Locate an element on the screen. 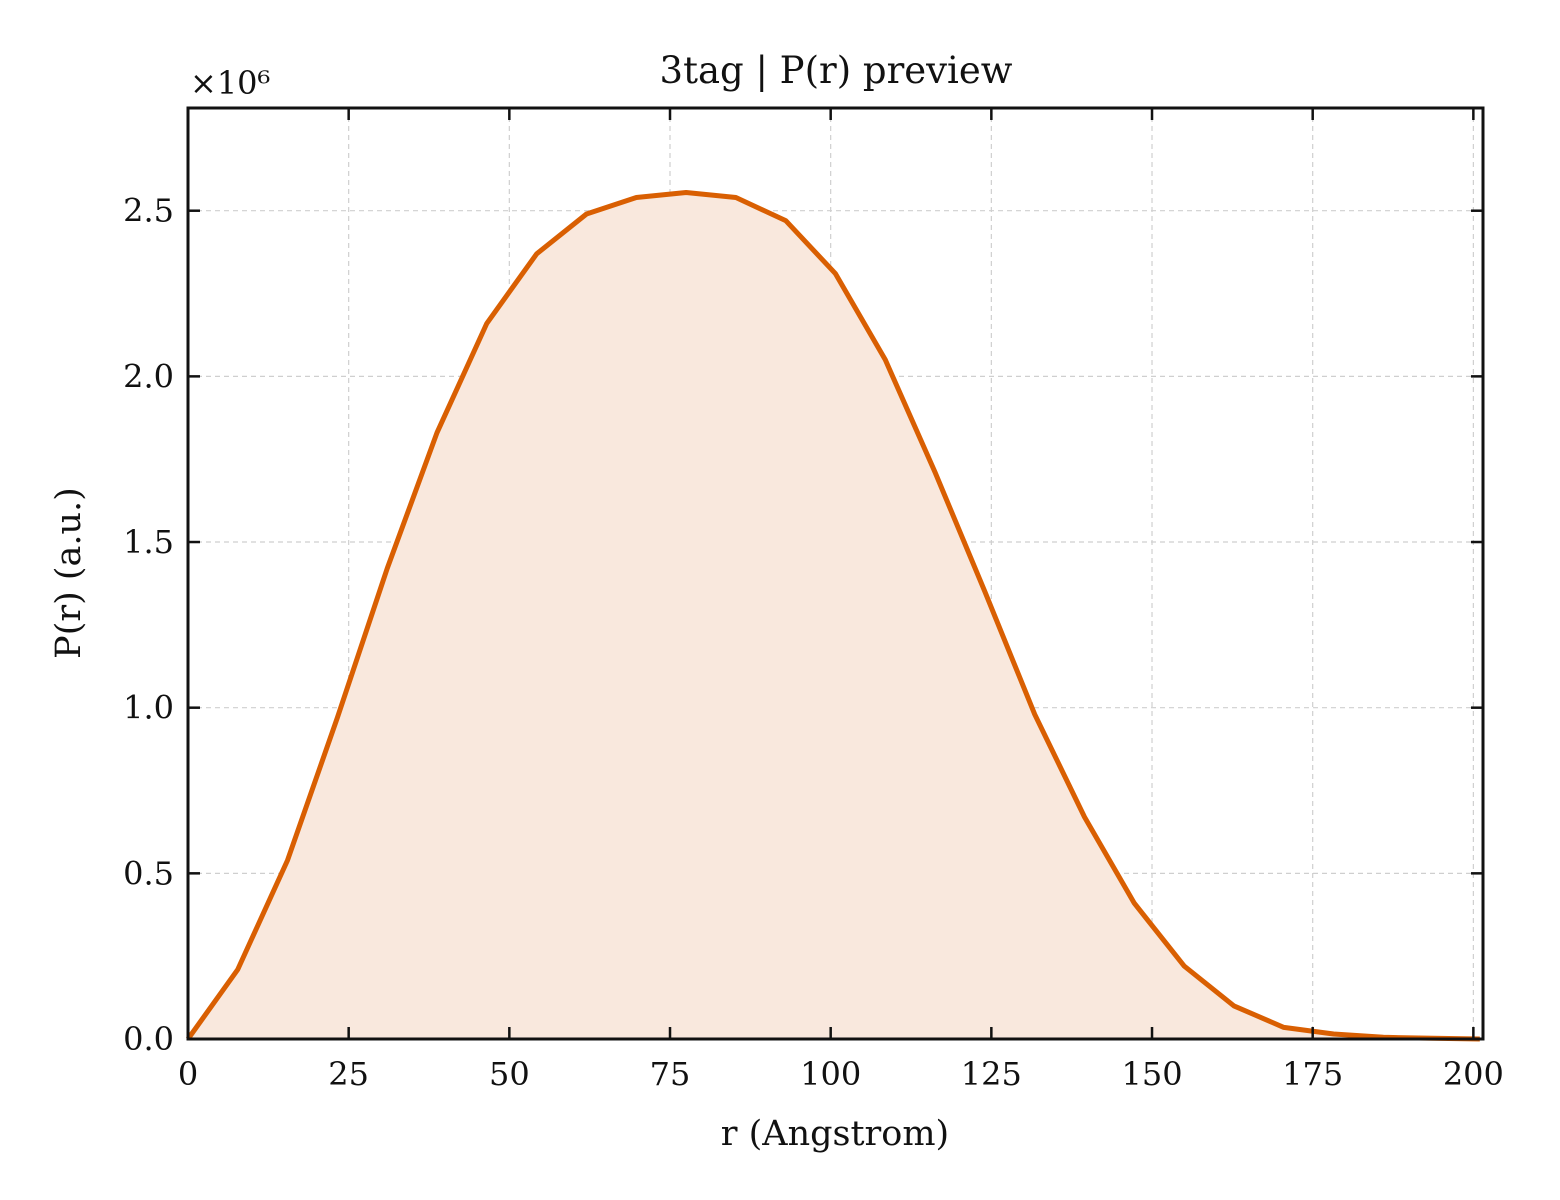 The width and height of the screenshot is (1560, 1200). y-axis-label: P(r) (a.u.) is located at coordinates (69, 573).